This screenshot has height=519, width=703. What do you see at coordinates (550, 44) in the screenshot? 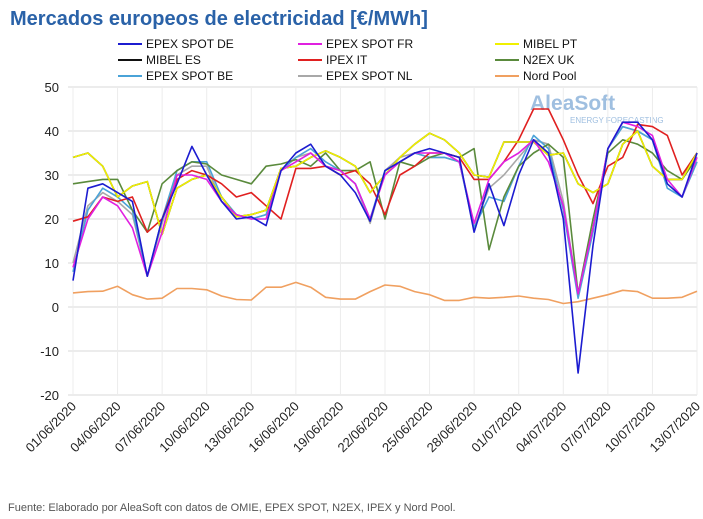
I see `legend-label: MIBEL PT` at bounding box center [550, 44].